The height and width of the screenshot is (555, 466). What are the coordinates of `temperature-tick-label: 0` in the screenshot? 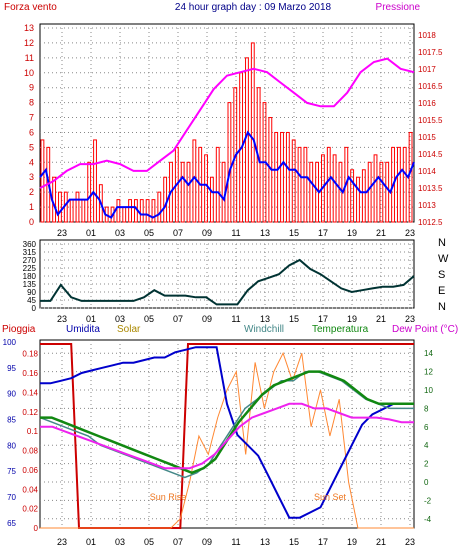 It's located at (426, 482).